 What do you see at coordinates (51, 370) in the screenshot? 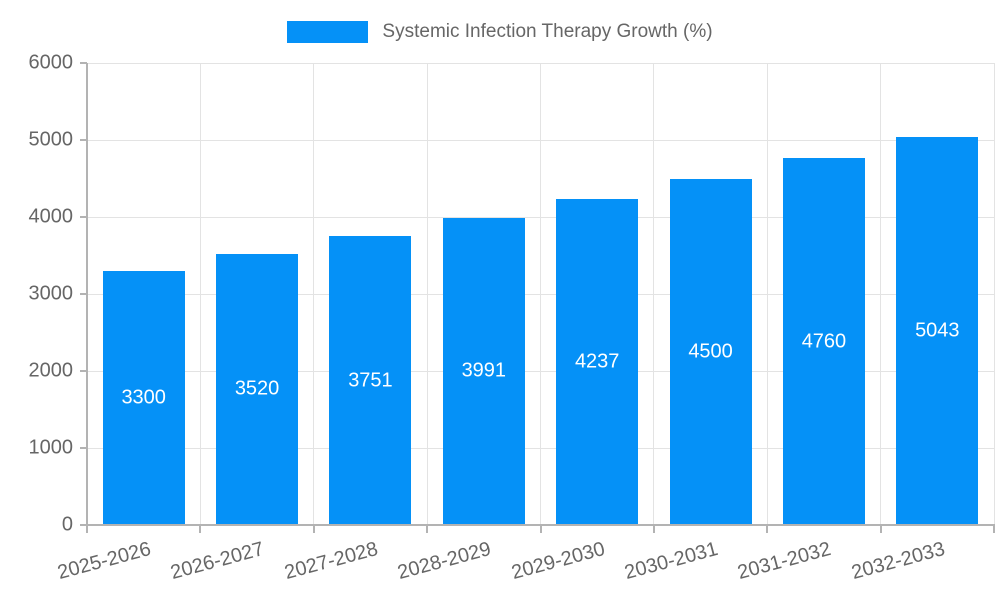
I see `y-tick-label: 2000` at bounding box center [51, 370].